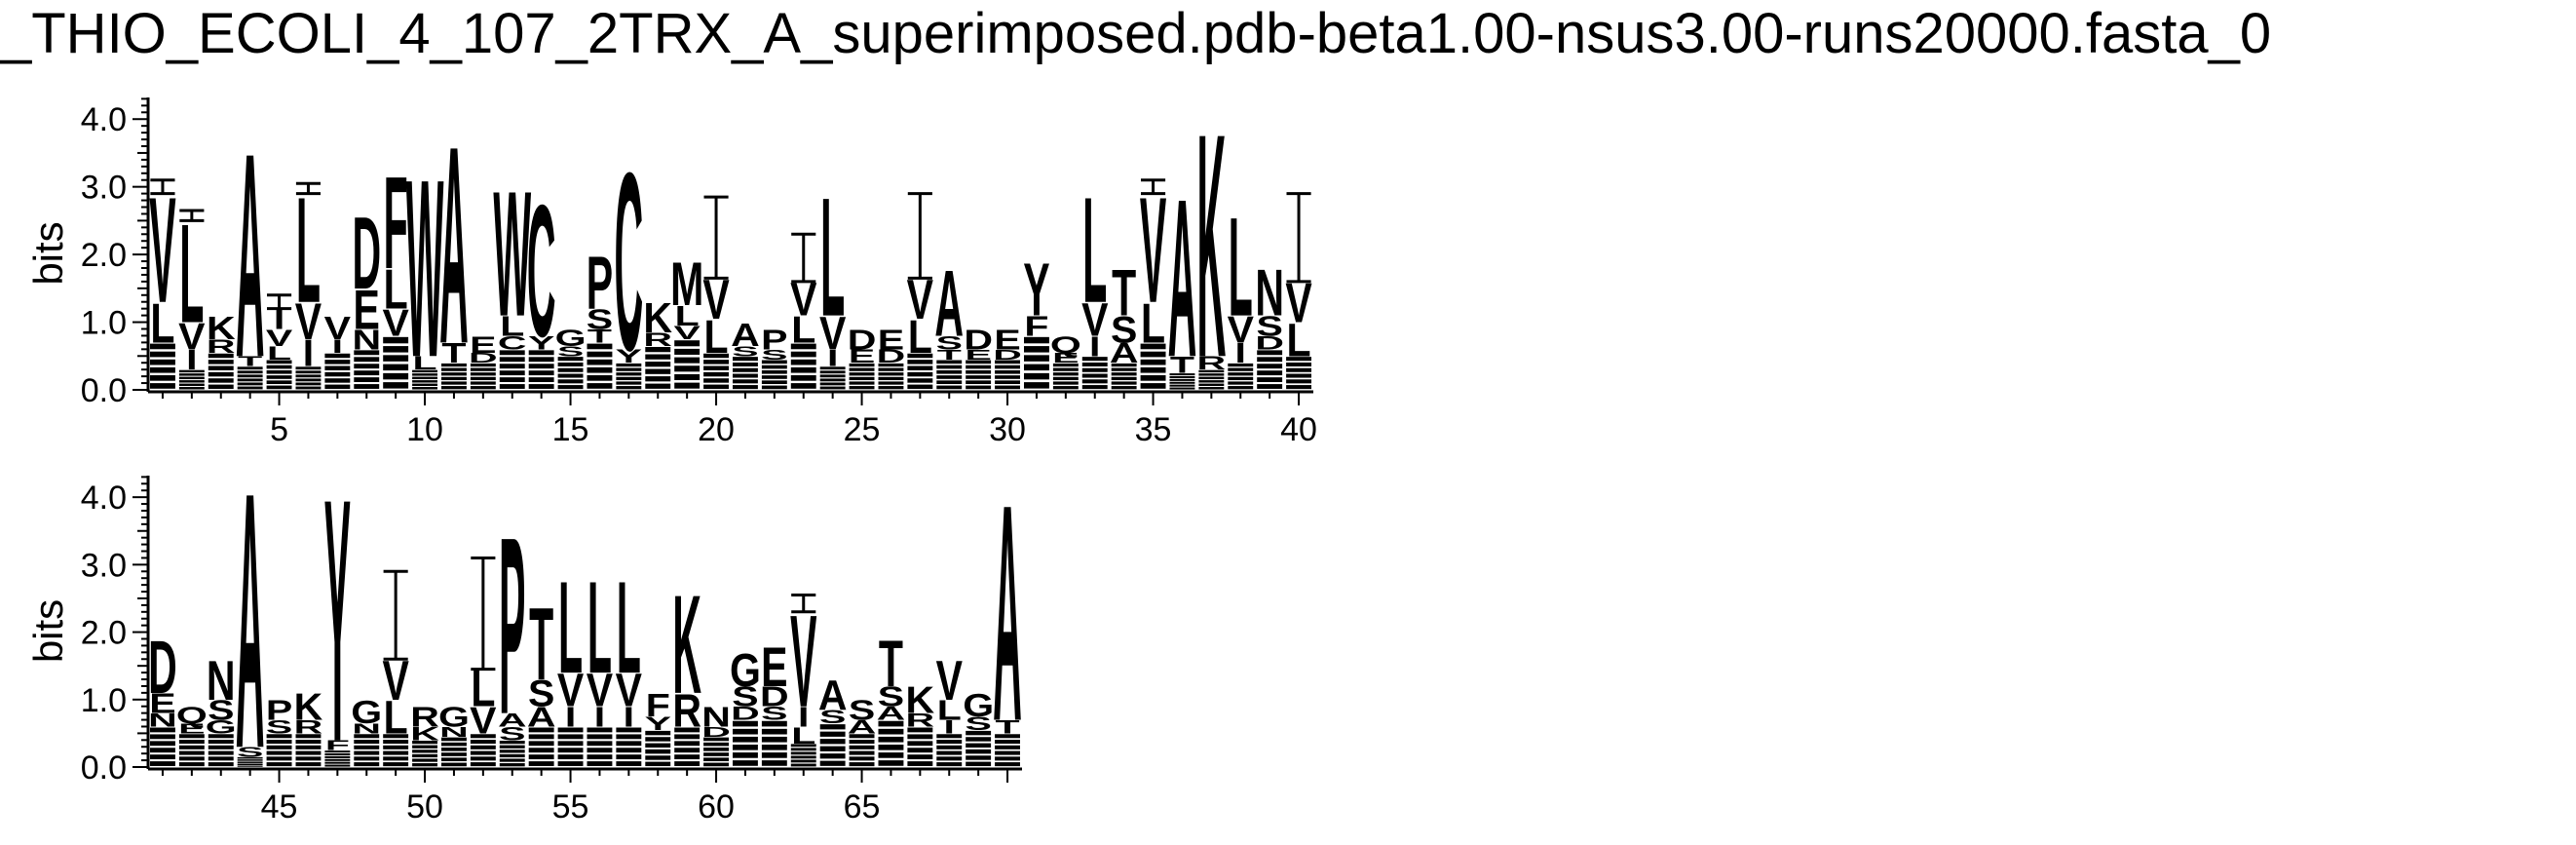 This screenshot has width=2576, height=845. I want to click on logo-column: EQ, so click(1065, 361).